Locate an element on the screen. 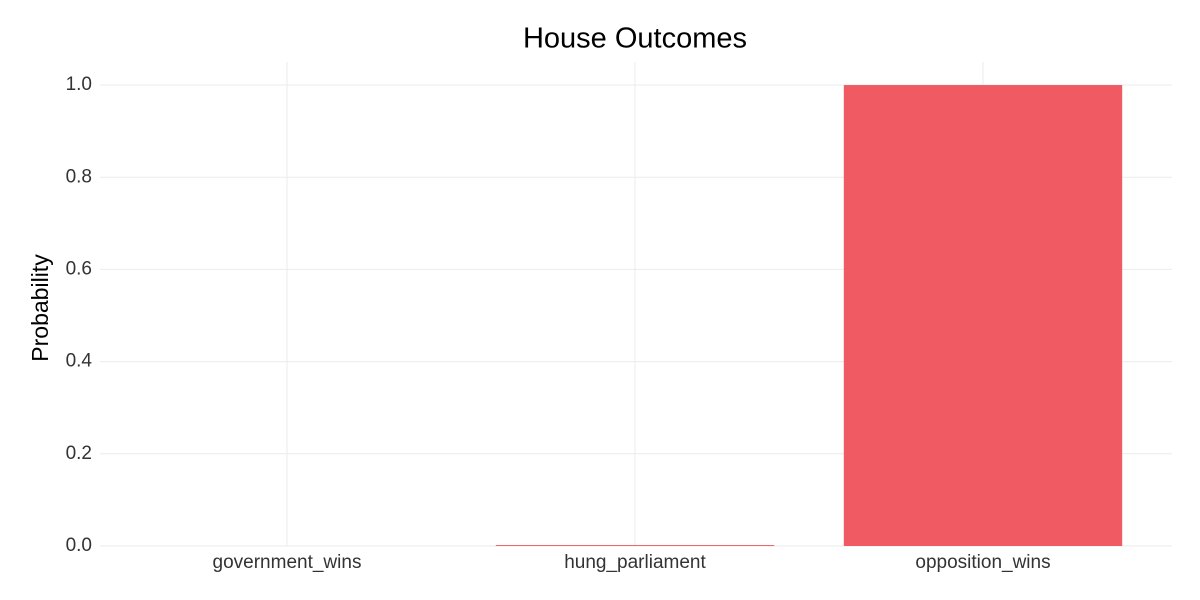 This screenshot has height=600, width=1200. x-tick-label: hung_parliament is located at coordinates (635, 562).